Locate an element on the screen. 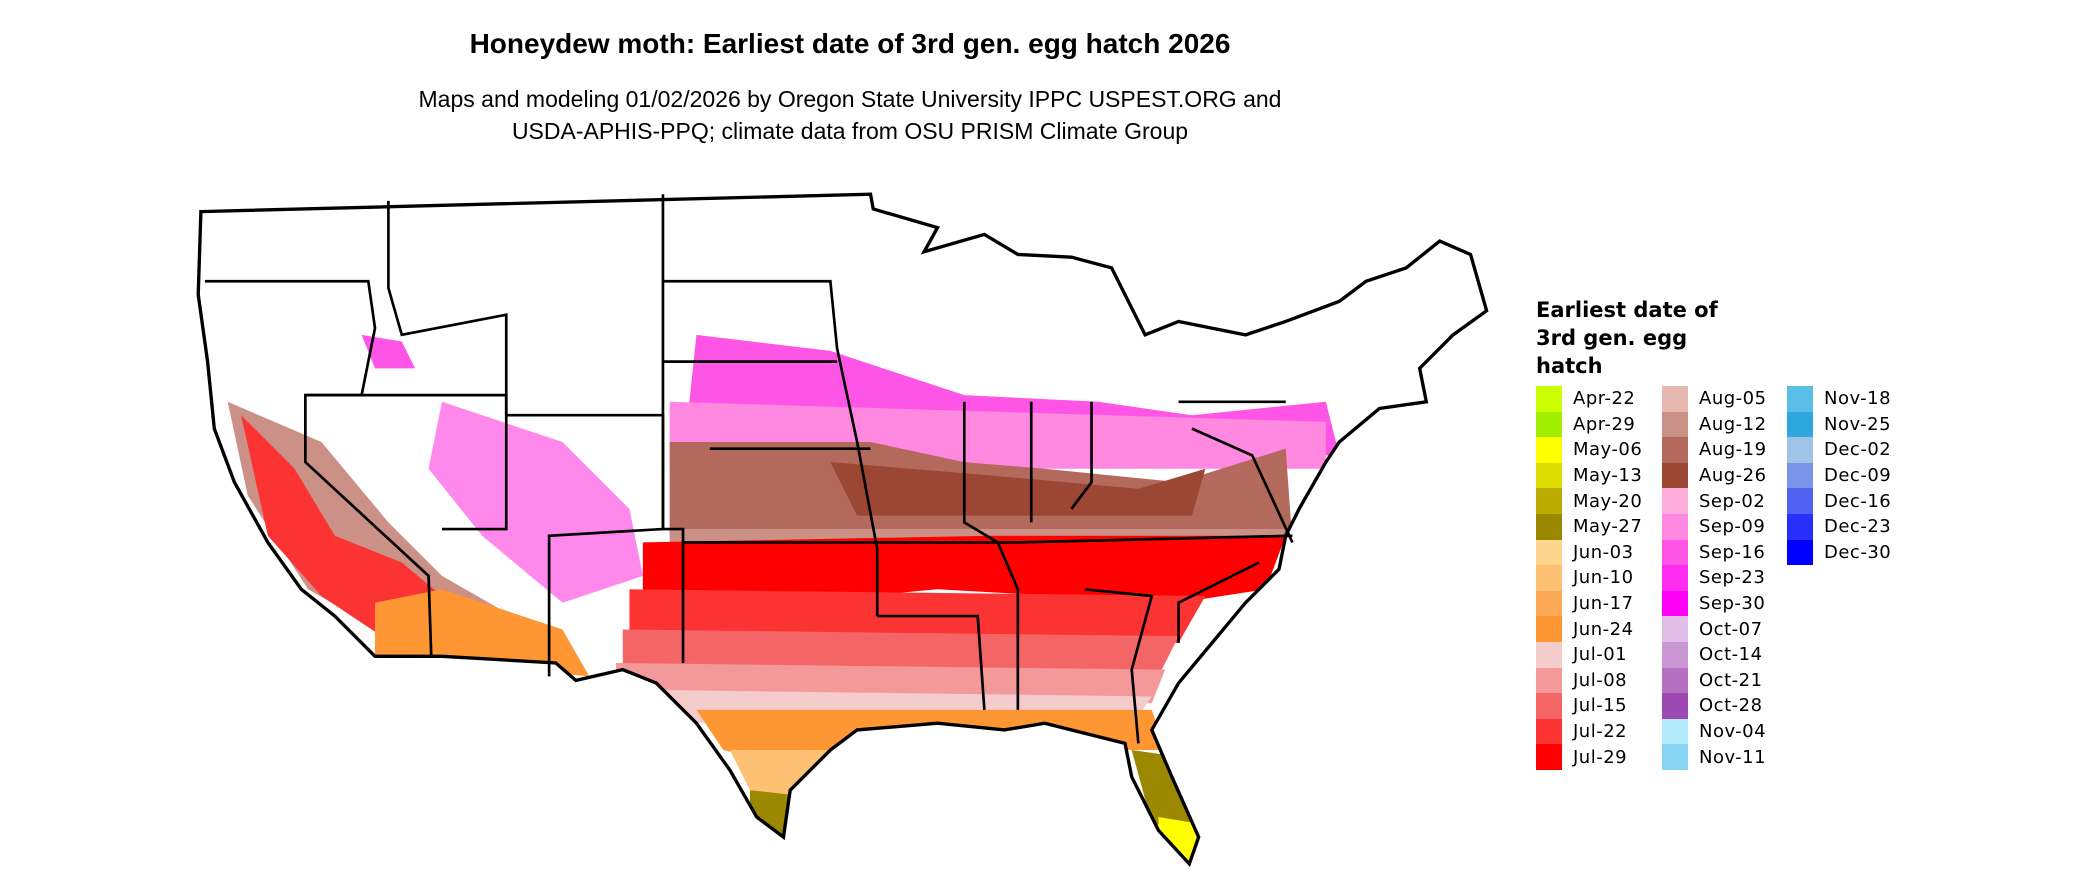 Image resolution: width=2100 pixels, height=892 pixels. legend-item: Jun-10 is located at coordinates (1589, 578).